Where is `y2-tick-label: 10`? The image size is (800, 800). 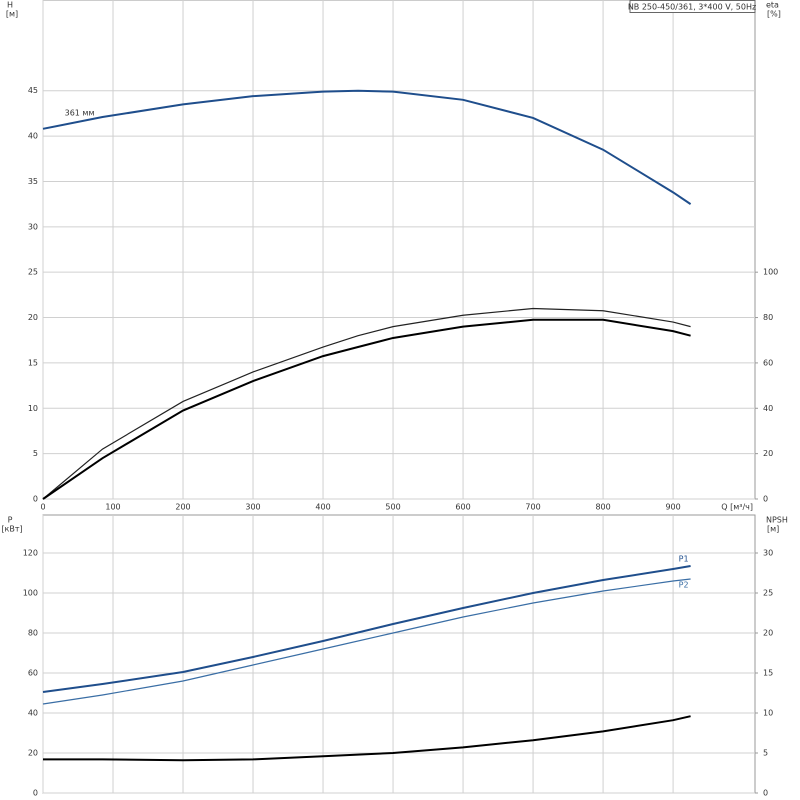
y2-tick-label: 10 is located at coordinates (768, 713).